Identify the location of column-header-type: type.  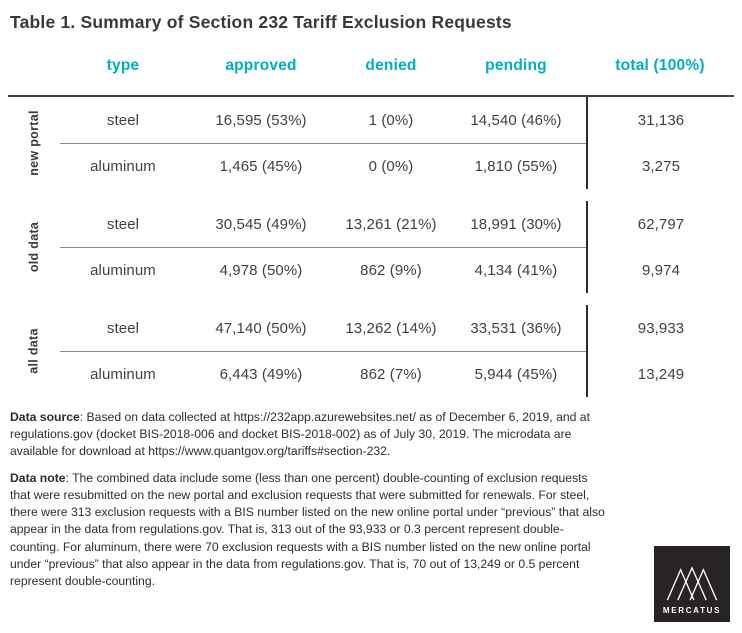
(123, 65).